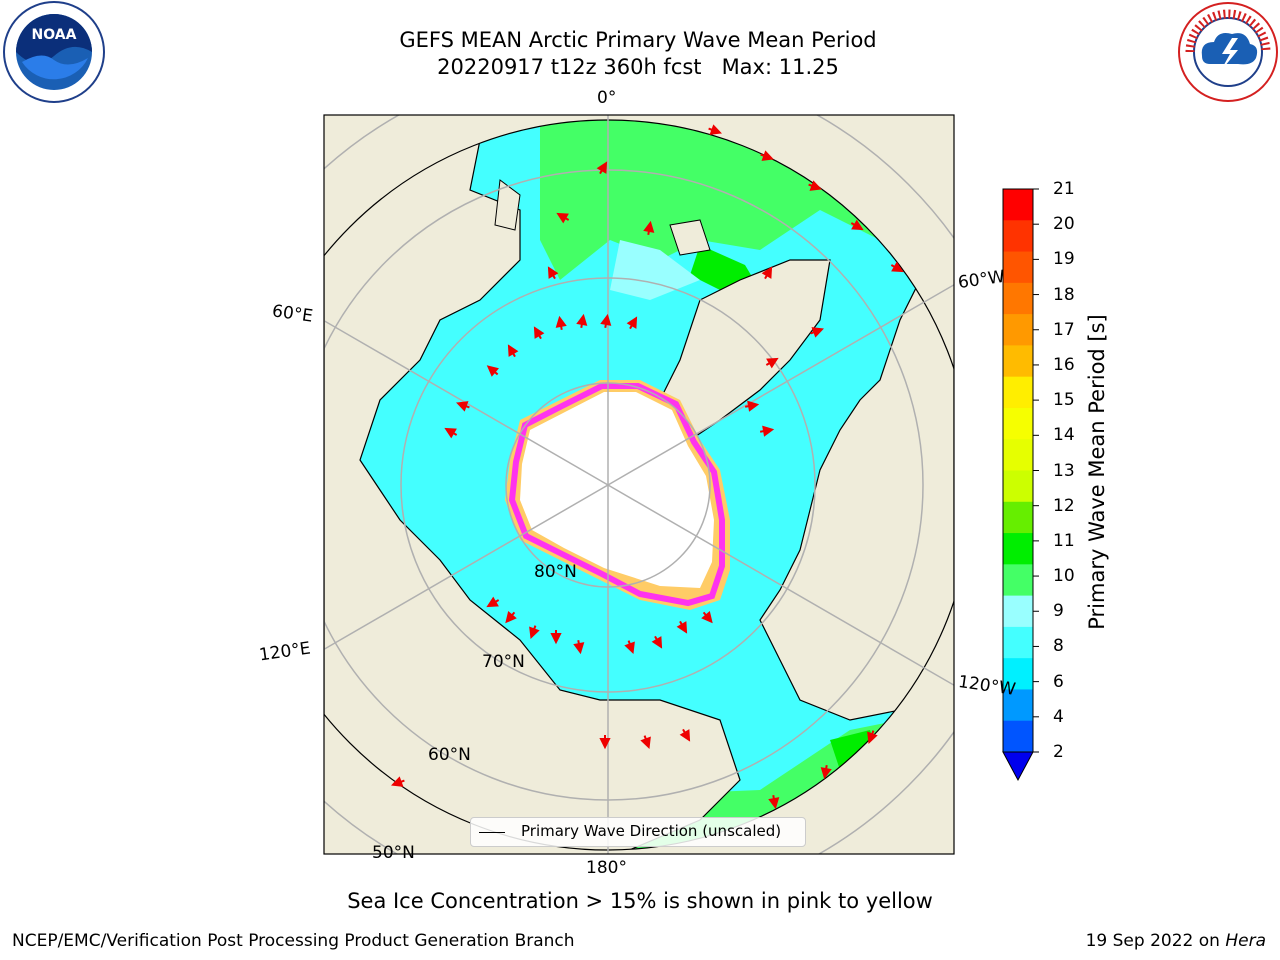 This screenshot has height=960, width=1280. What do you see at coordinates (1064, 224) in the screenshot?
I see `colorbar-tick-label: 20` at bounding box center [1064, 224].